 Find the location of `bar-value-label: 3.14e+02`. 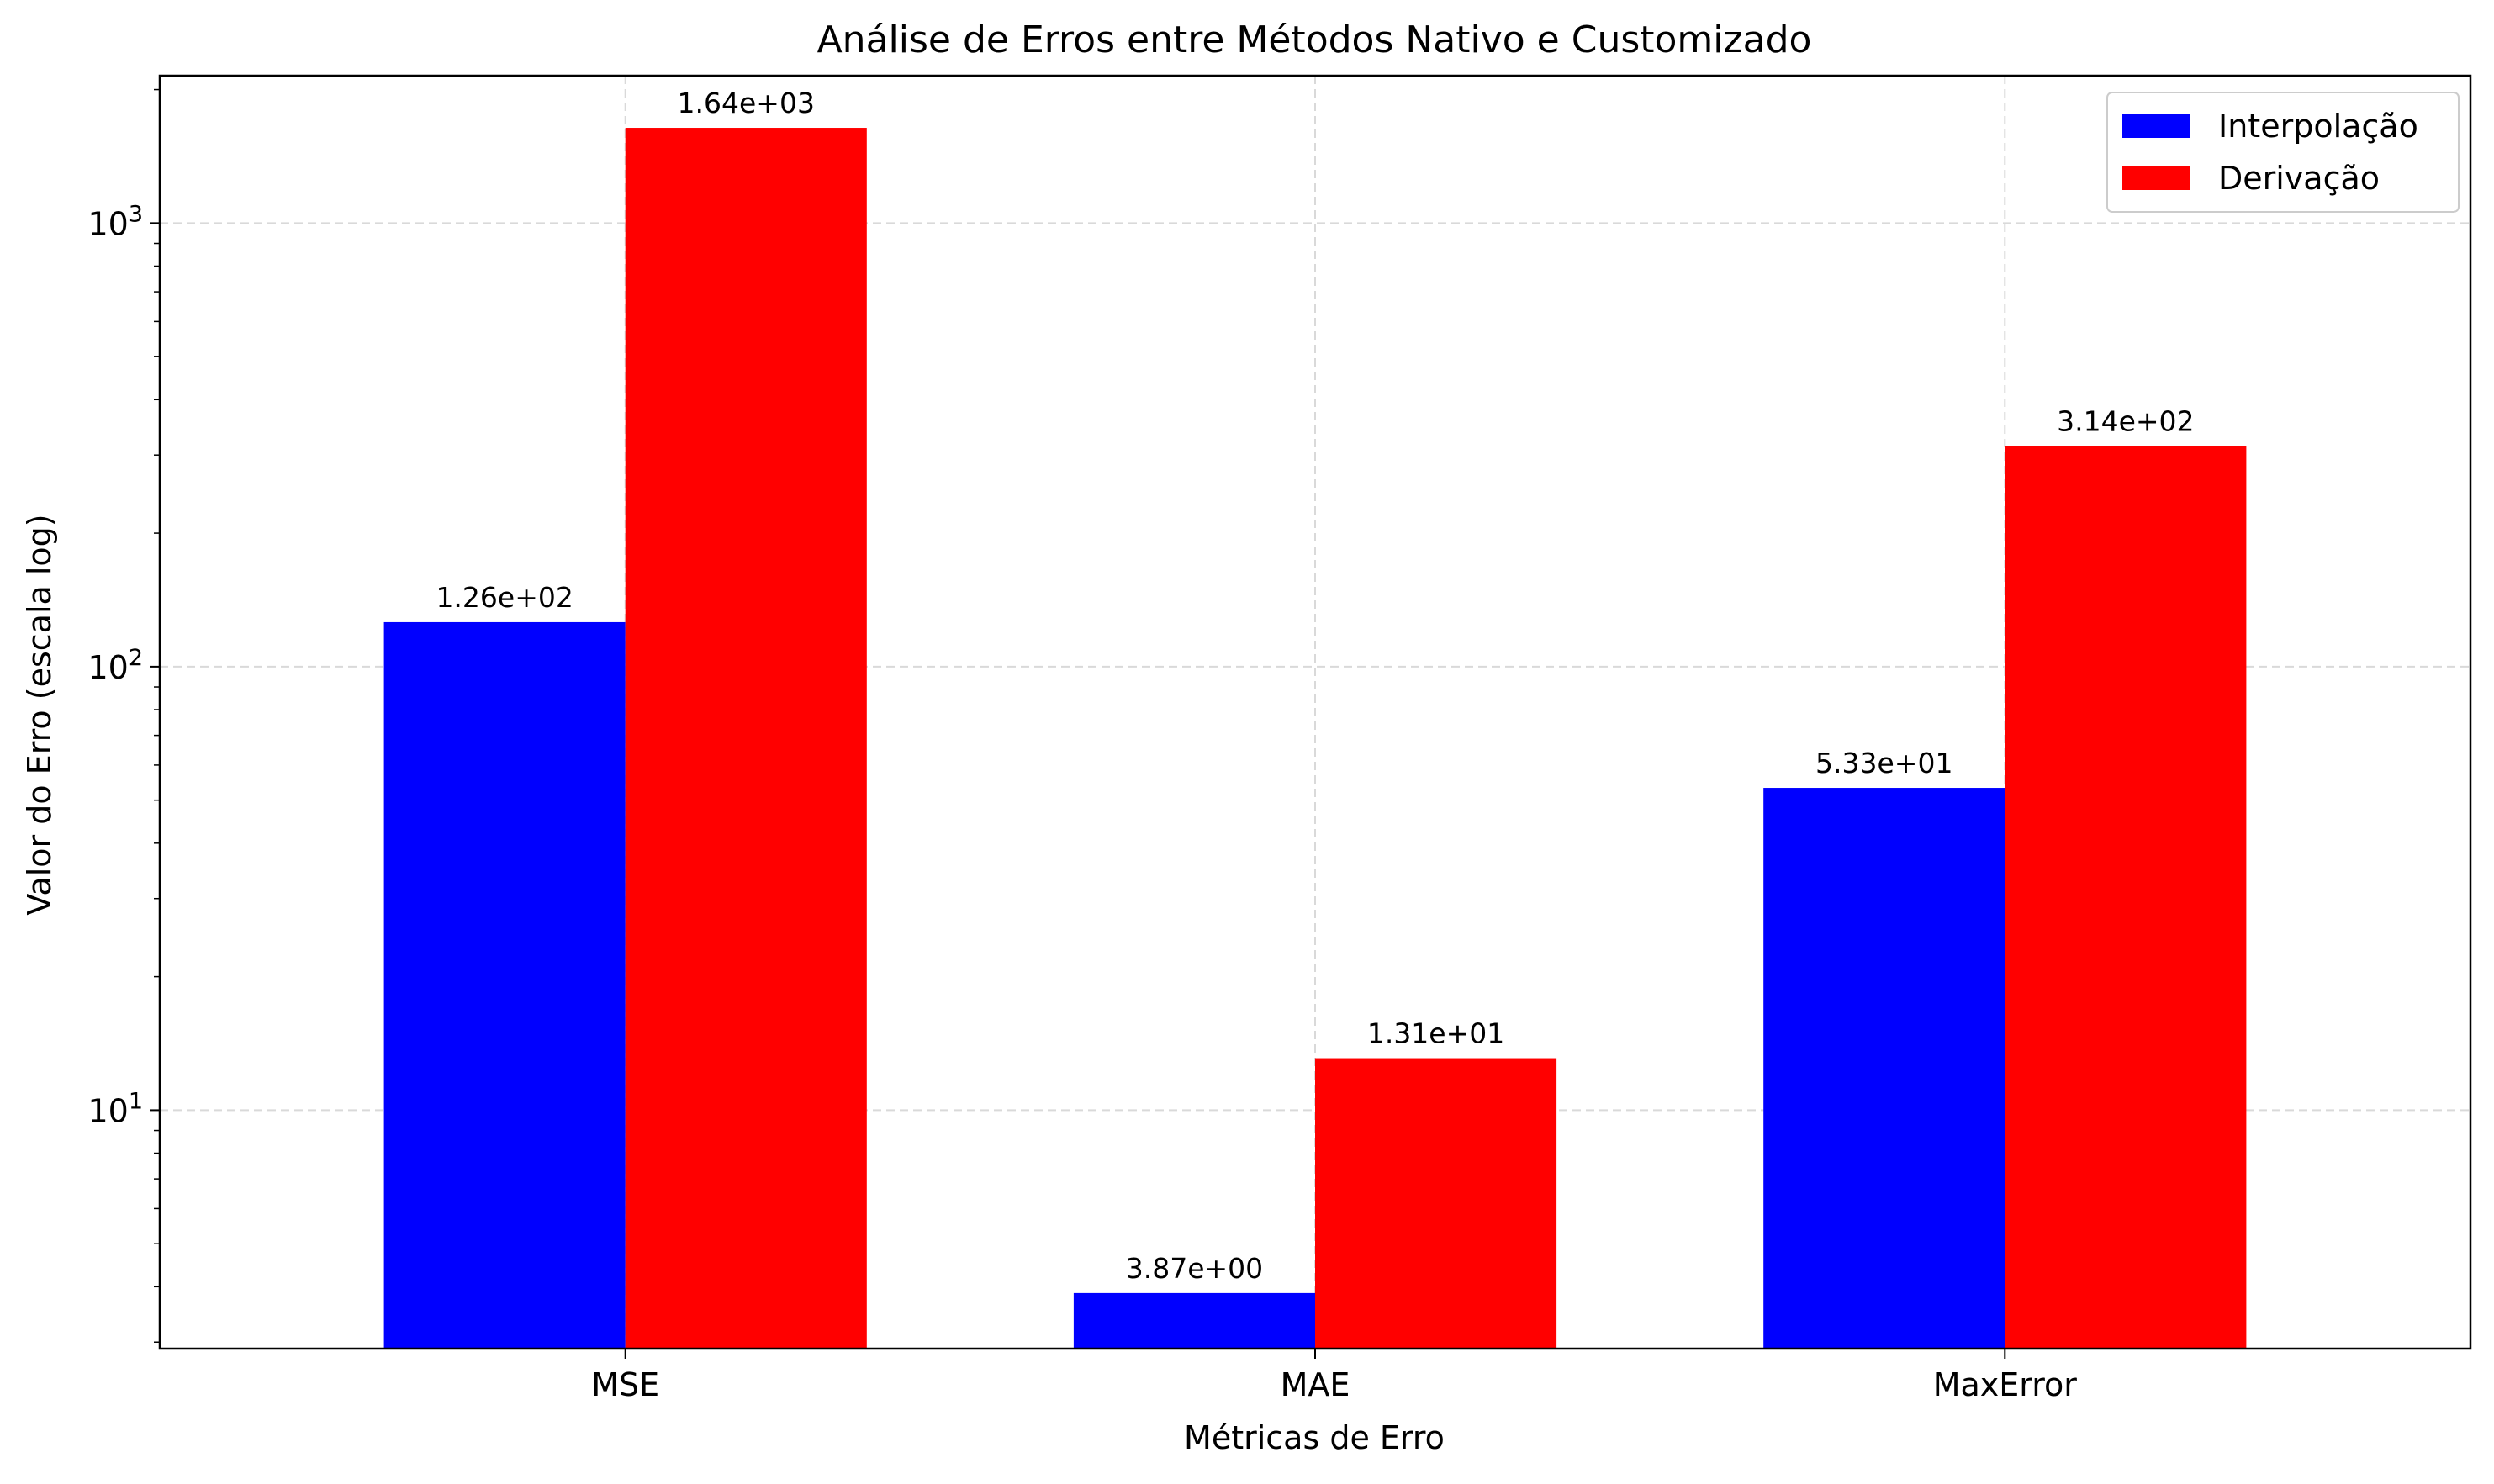

bar-value-label: 3.14e+02 is located at coordinates (2126, 421).